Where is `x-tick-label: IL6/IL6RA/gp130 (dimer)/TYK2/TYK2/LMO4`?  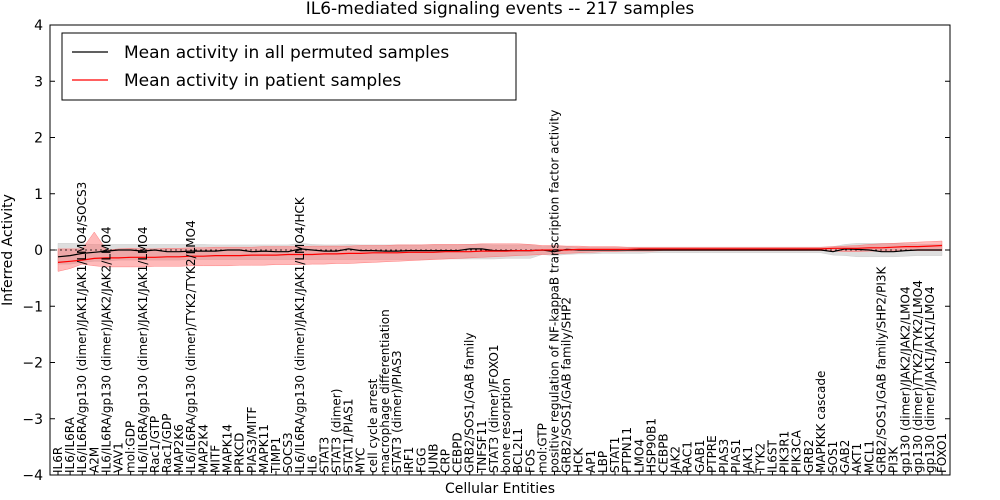 x-tick-label: IL6/IL6RA/gp130 (dimer)/TYK2/TYK2/LMO4 is located at coordinates (191, 346).